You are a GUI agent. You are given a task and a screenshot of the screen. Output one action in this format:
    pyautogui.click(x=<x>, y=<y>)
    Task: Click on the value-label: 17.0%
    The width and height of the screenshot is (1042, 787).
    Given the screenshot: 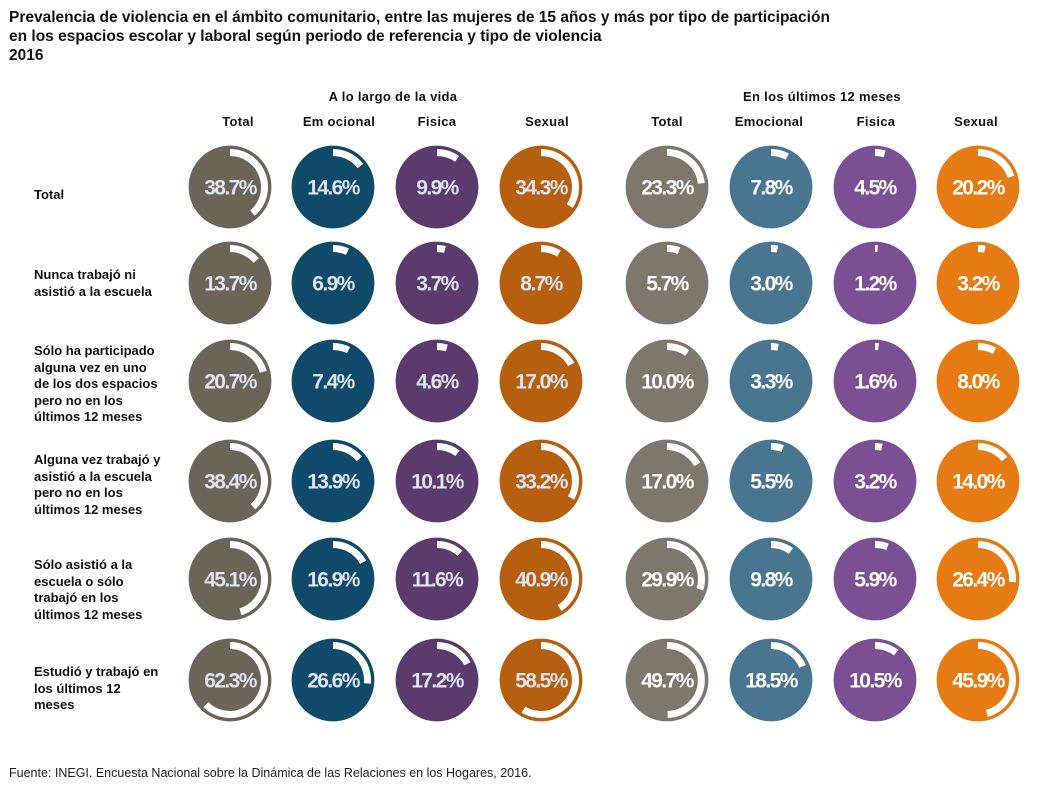 What is the action you would take?
    pyautogui.click(x=667, y=482)
    